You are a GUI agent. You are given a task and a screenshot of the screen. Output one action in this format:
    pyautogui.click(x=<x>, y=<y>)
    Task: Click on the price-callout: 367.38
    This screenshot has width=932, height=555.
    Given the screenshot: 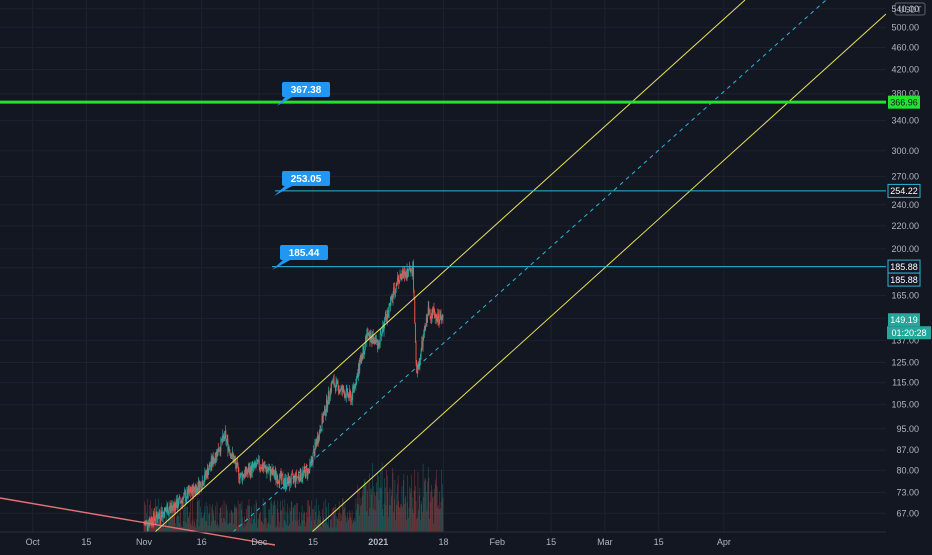 What is the action you would take?
    pyautogui.click(x=303, y=94)
    